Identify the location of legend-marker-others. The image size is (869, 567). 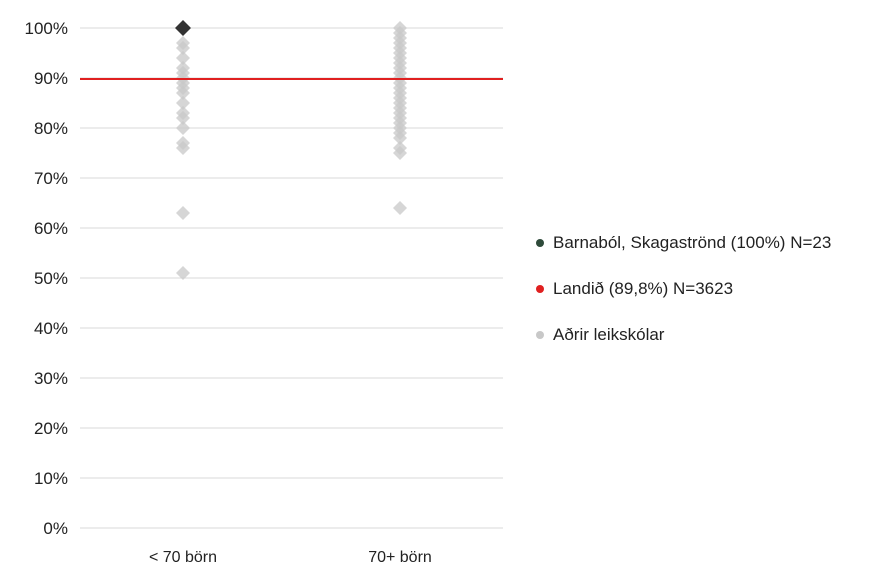
(540, 335).